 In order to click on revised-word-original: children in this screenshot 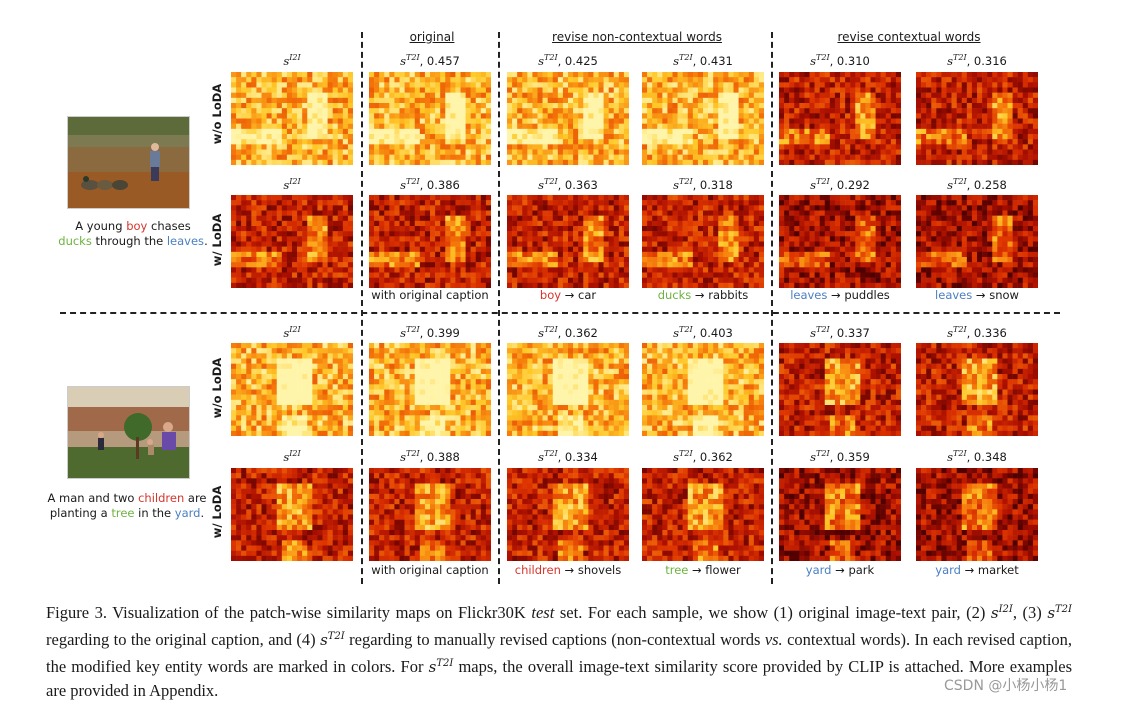, I will do `click(537, 570)`.